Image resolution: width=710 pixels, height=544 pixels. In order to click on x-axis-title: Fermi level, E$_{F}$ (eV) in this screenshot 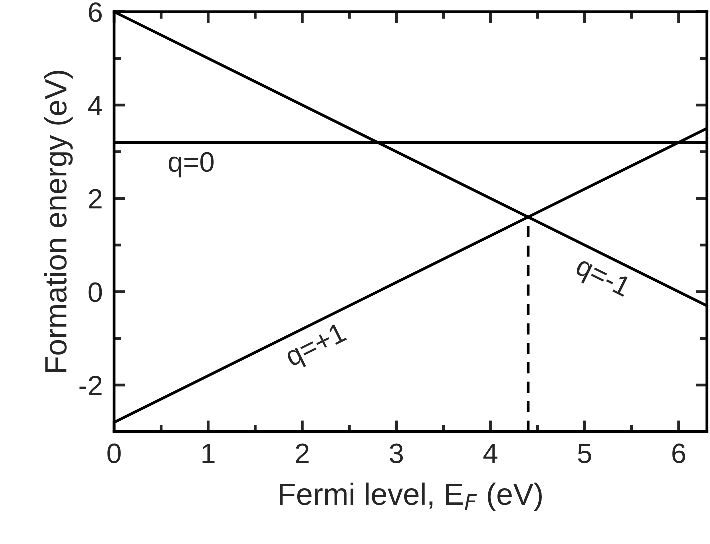, I will do `click(411, 497)`.